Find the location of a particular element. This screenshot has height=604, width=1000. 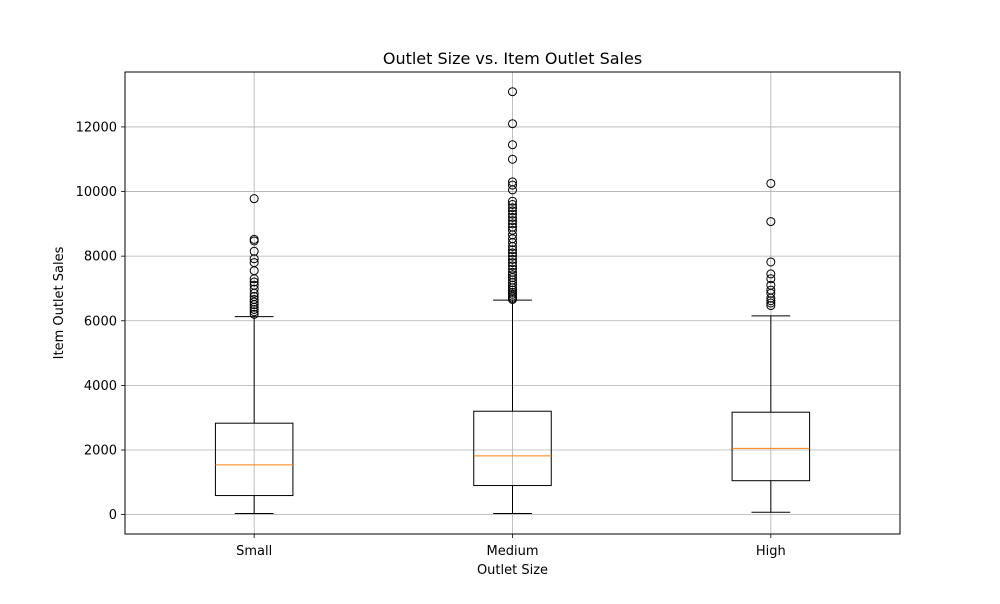

x-tick-label: High is located at coordinates (771, 551).